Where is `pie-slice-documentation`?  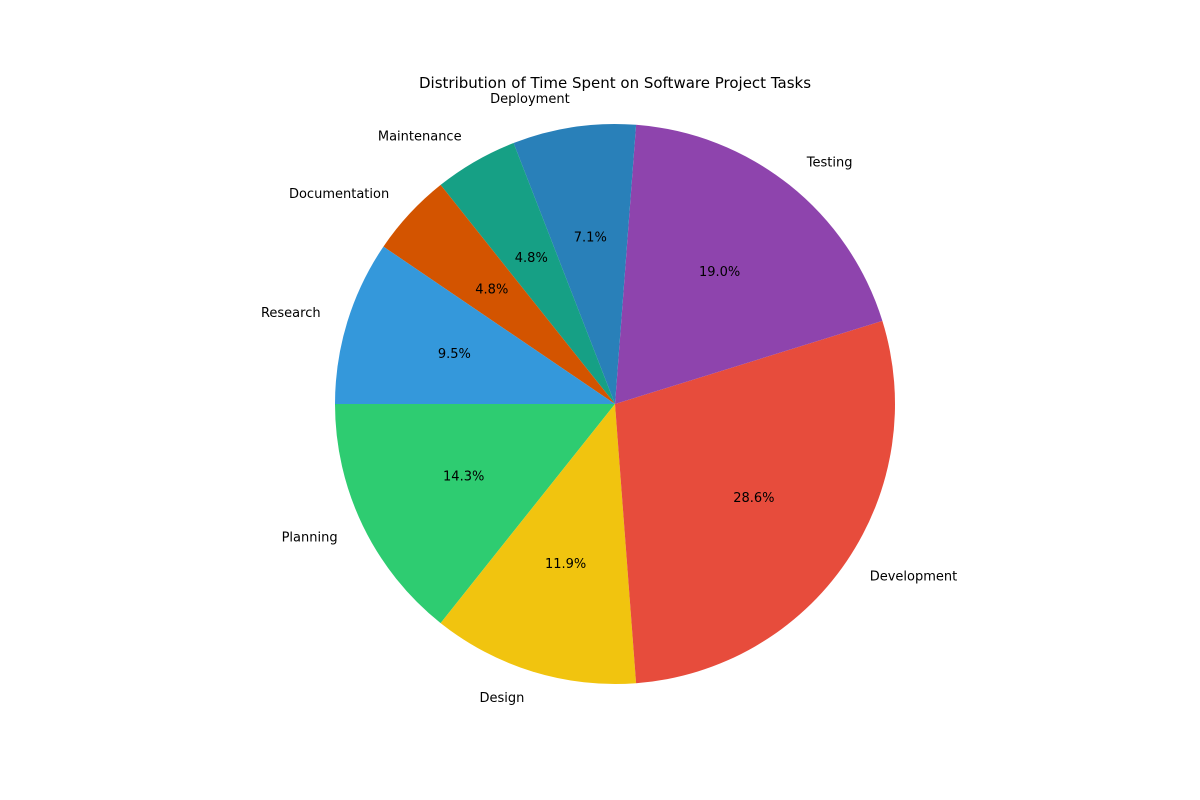
pie-slice-documentation is located at coordinates (499, 294).